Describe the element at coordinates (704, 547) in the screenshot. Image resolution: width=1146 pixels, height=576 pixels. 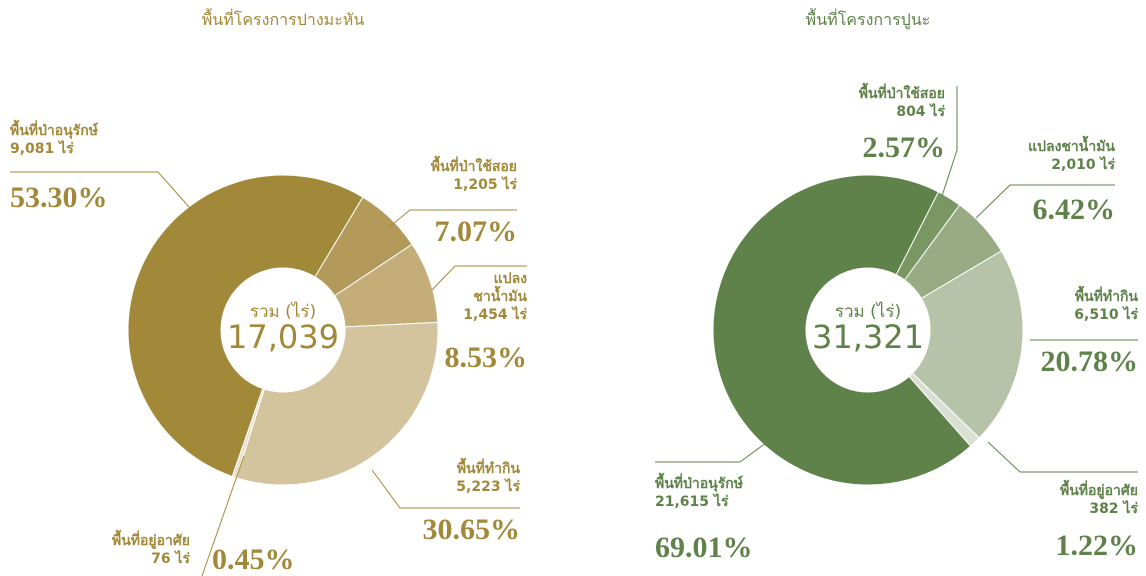
I see `value-label: 69.01%` at that location.